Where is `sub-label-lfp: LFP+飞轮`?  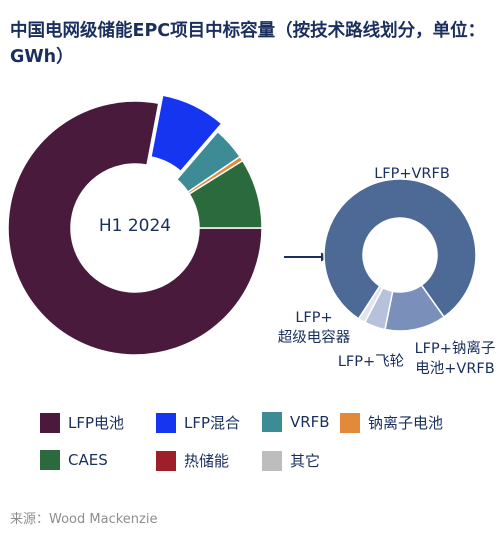
sub-label-lfp: LFP+飞轮 is located at coordinates (371, 361).